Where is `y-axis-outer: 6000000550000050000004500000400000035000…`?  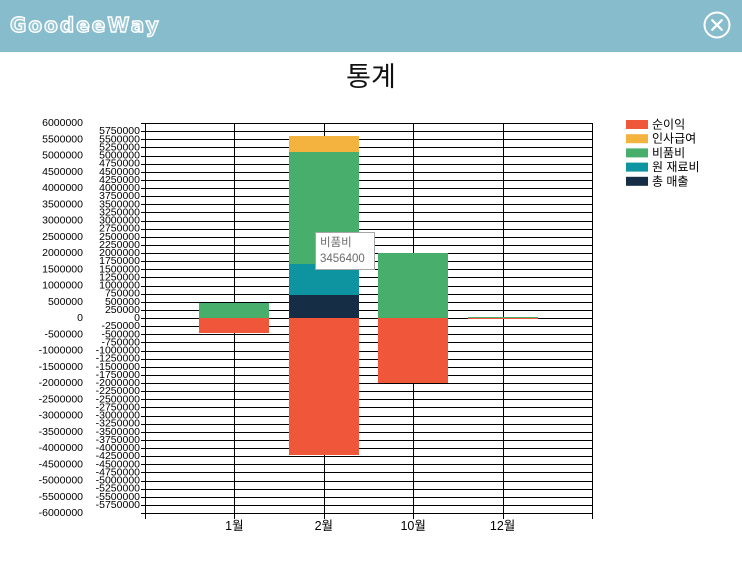
y-axis-outer: 6000000550000050000004500000400000035000… is located at coordinates (61, 318).